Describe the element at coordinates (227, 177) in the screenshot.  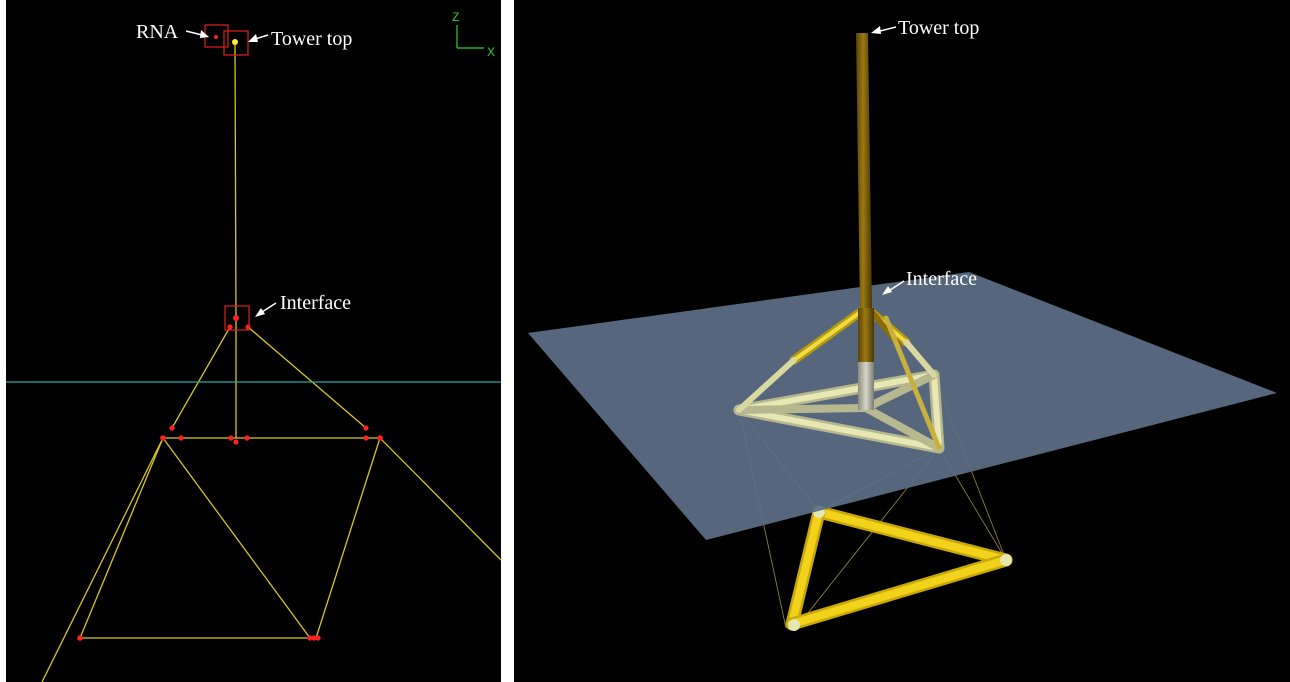
I see `highlight-boxes` at that location.